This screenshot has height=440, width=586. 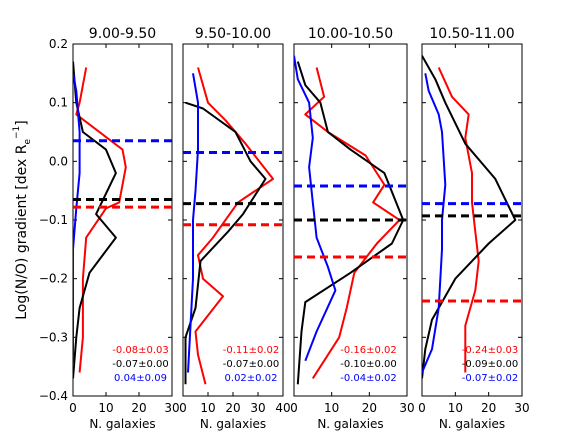 What do you see at coordinates (53, 220) in the screenshot?
I see `y-tick-label: −0.1` at bounding box center [53, 220].